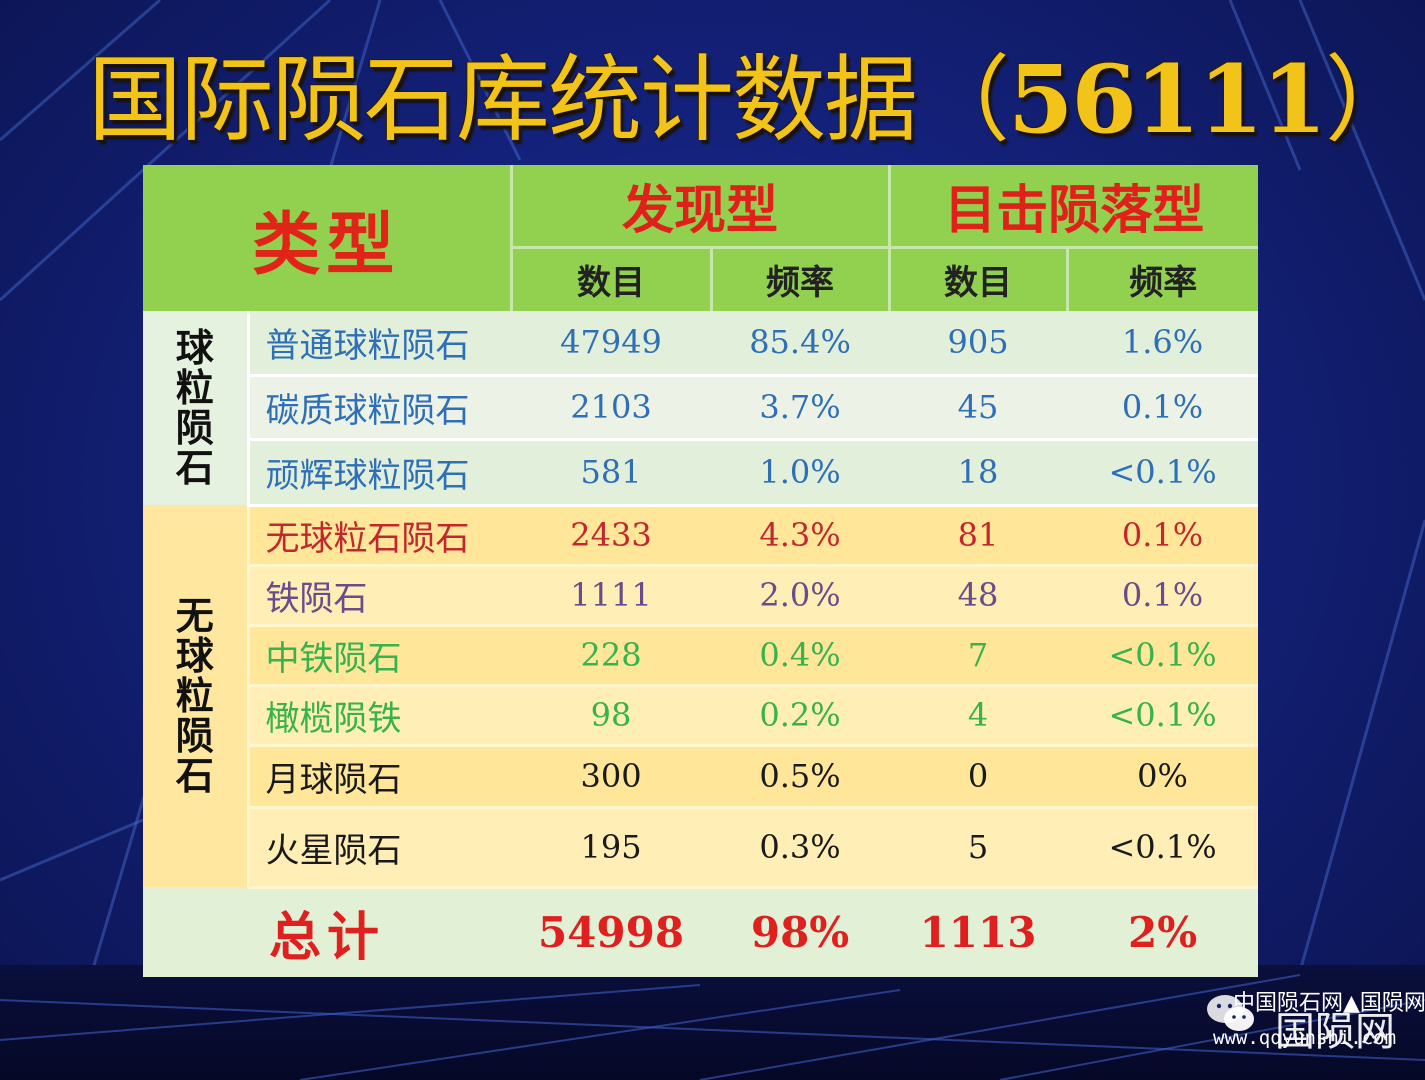  What do you see at coordinates (800, 777) in the screenshot?
I see `found-freq: 0.5%` at bounding box center [800, 777].